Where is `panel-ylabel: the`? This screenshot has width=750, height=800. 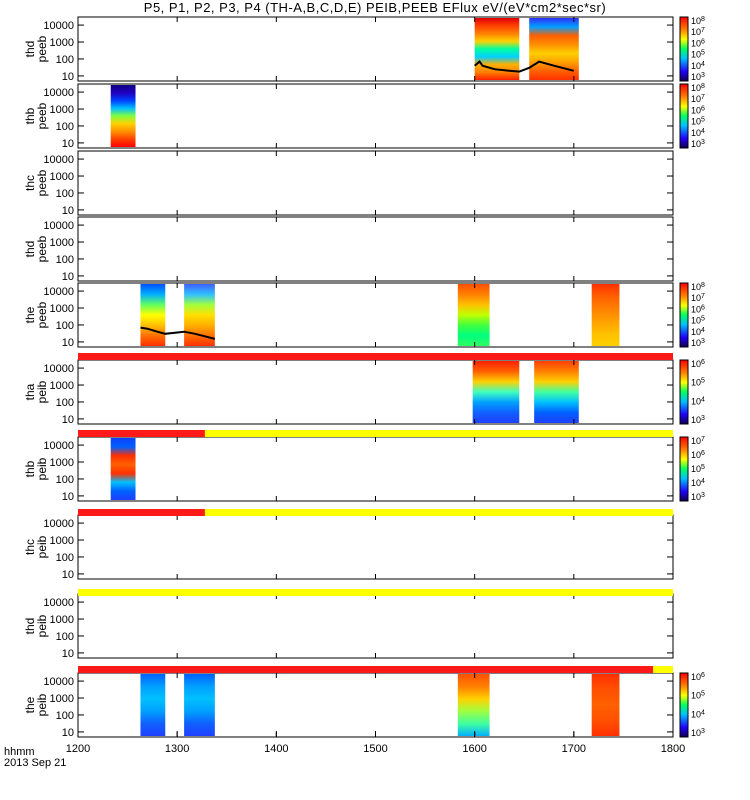
panel-ylabel: the is located at coordinates (30, 704).